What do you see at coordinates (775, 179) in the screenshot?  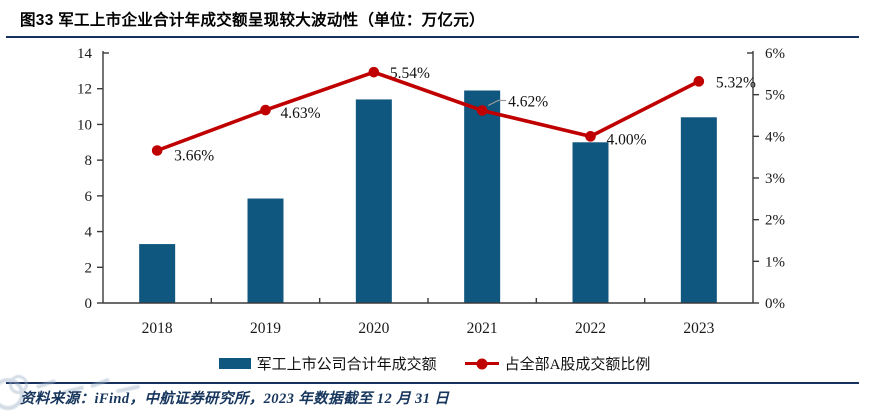 I see `right-axis-tick-label: 3%` at bounding box center [775, 179].